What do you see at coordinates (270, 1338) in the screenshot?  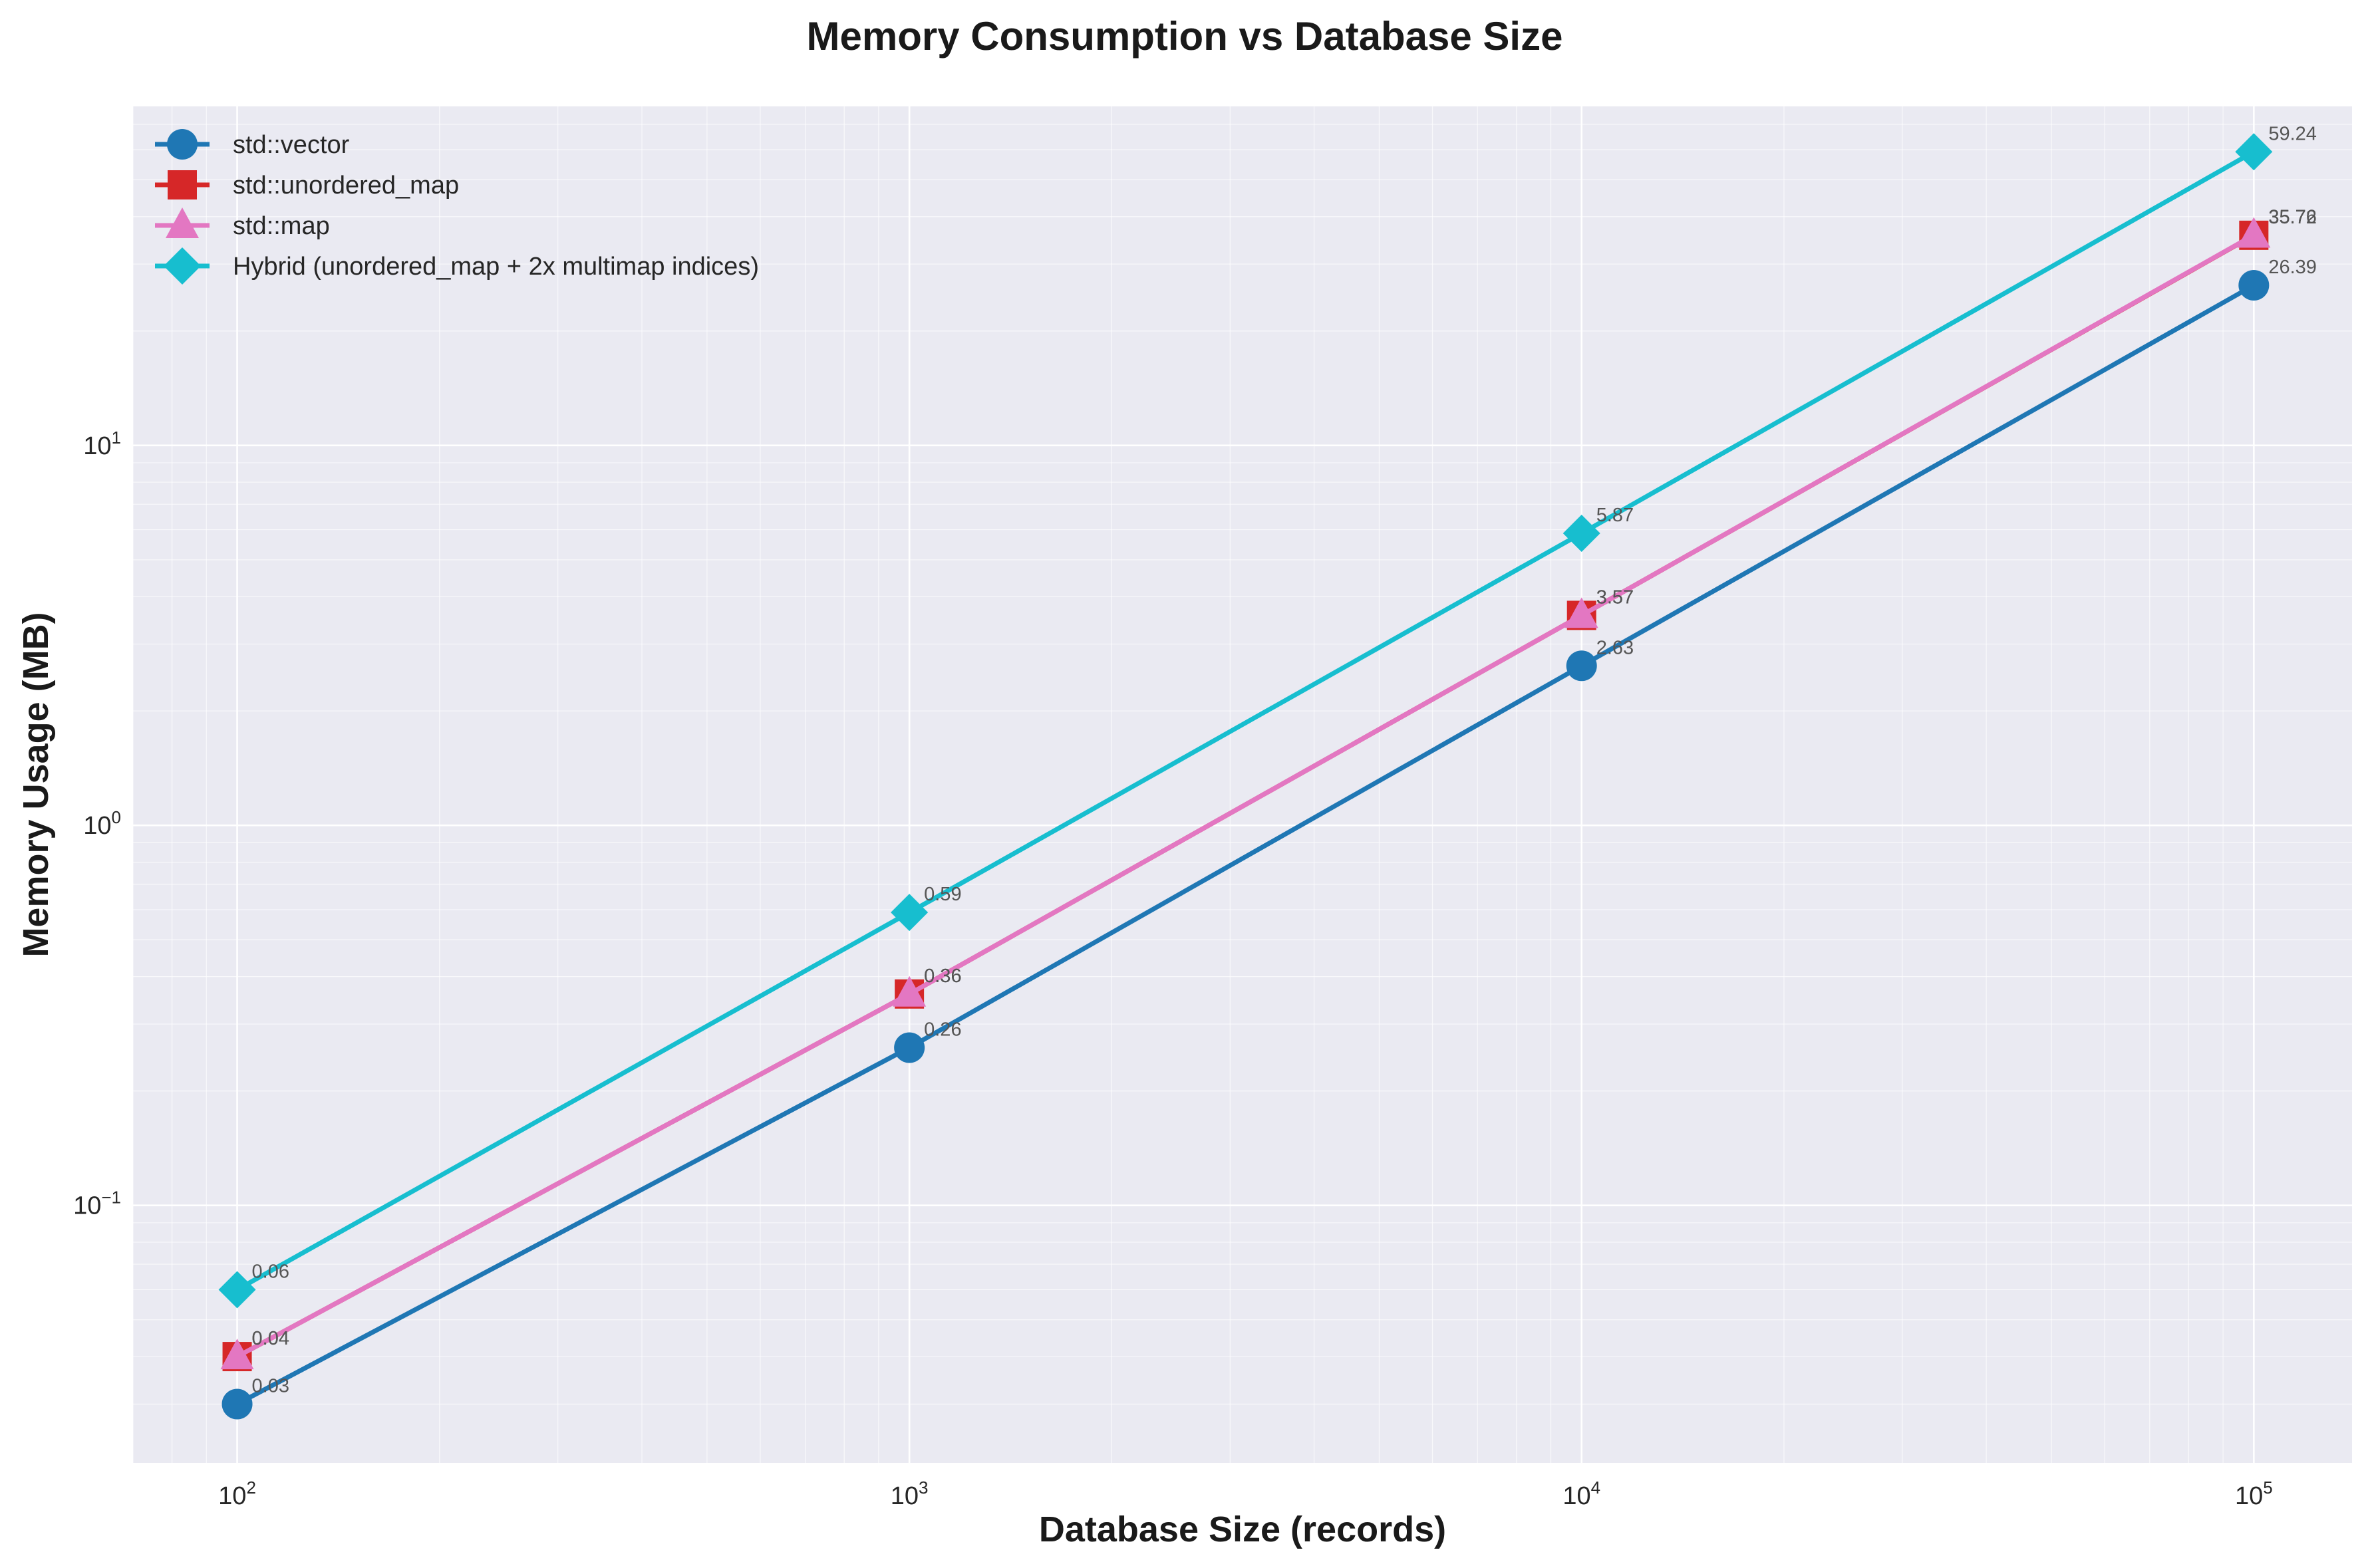 I see `data-label: 0.04` at bounding box center [270, 1338].